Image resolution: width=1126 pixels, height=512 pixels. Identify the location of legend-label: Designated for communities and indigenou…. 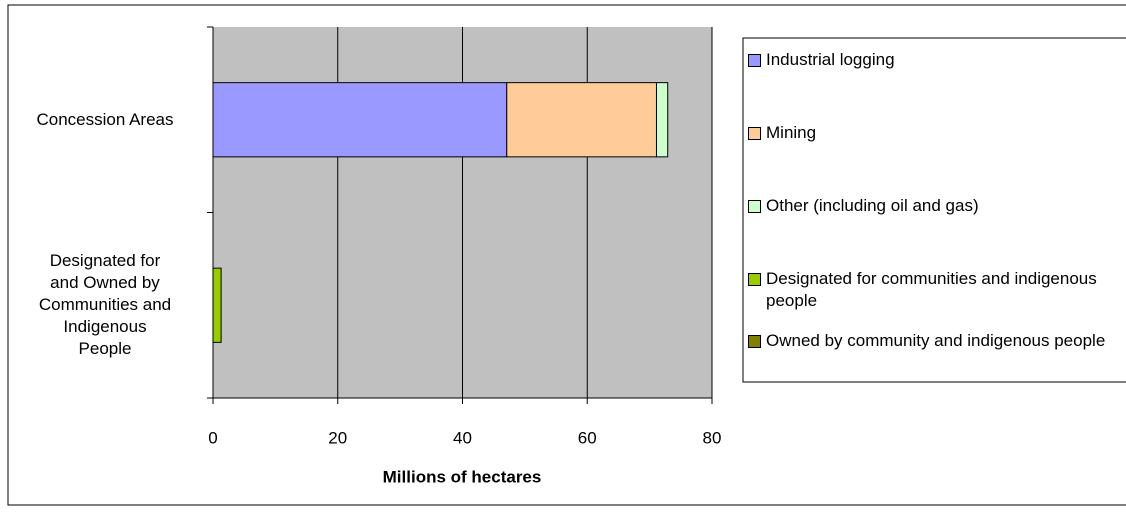
(931, 289).